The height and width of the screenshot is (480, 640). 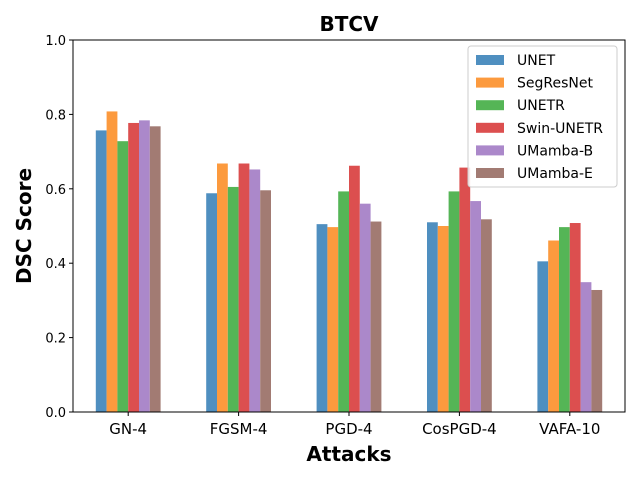 I want to click on y-tick-label: 0.2, so click(x=55, y=339).